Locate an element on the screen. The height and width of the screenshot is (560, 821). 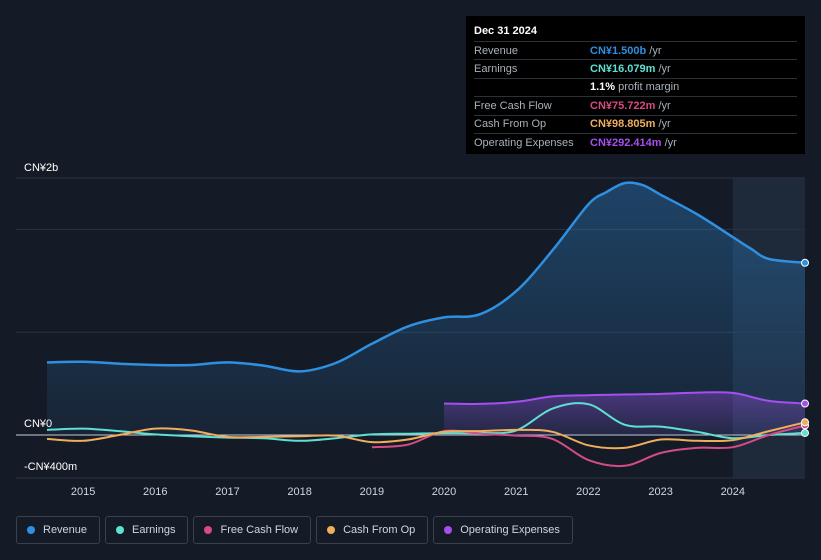
legend-item-revenue: Revenue is located at coordinates (58, 530).